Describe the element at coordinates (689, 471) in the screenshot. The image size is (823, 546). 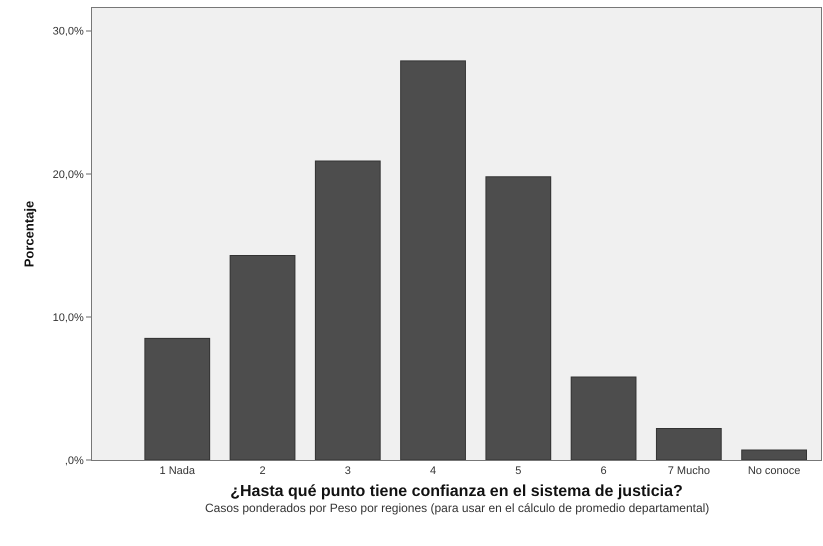
I see `x-tick-label: 7 Mucho` at that location.